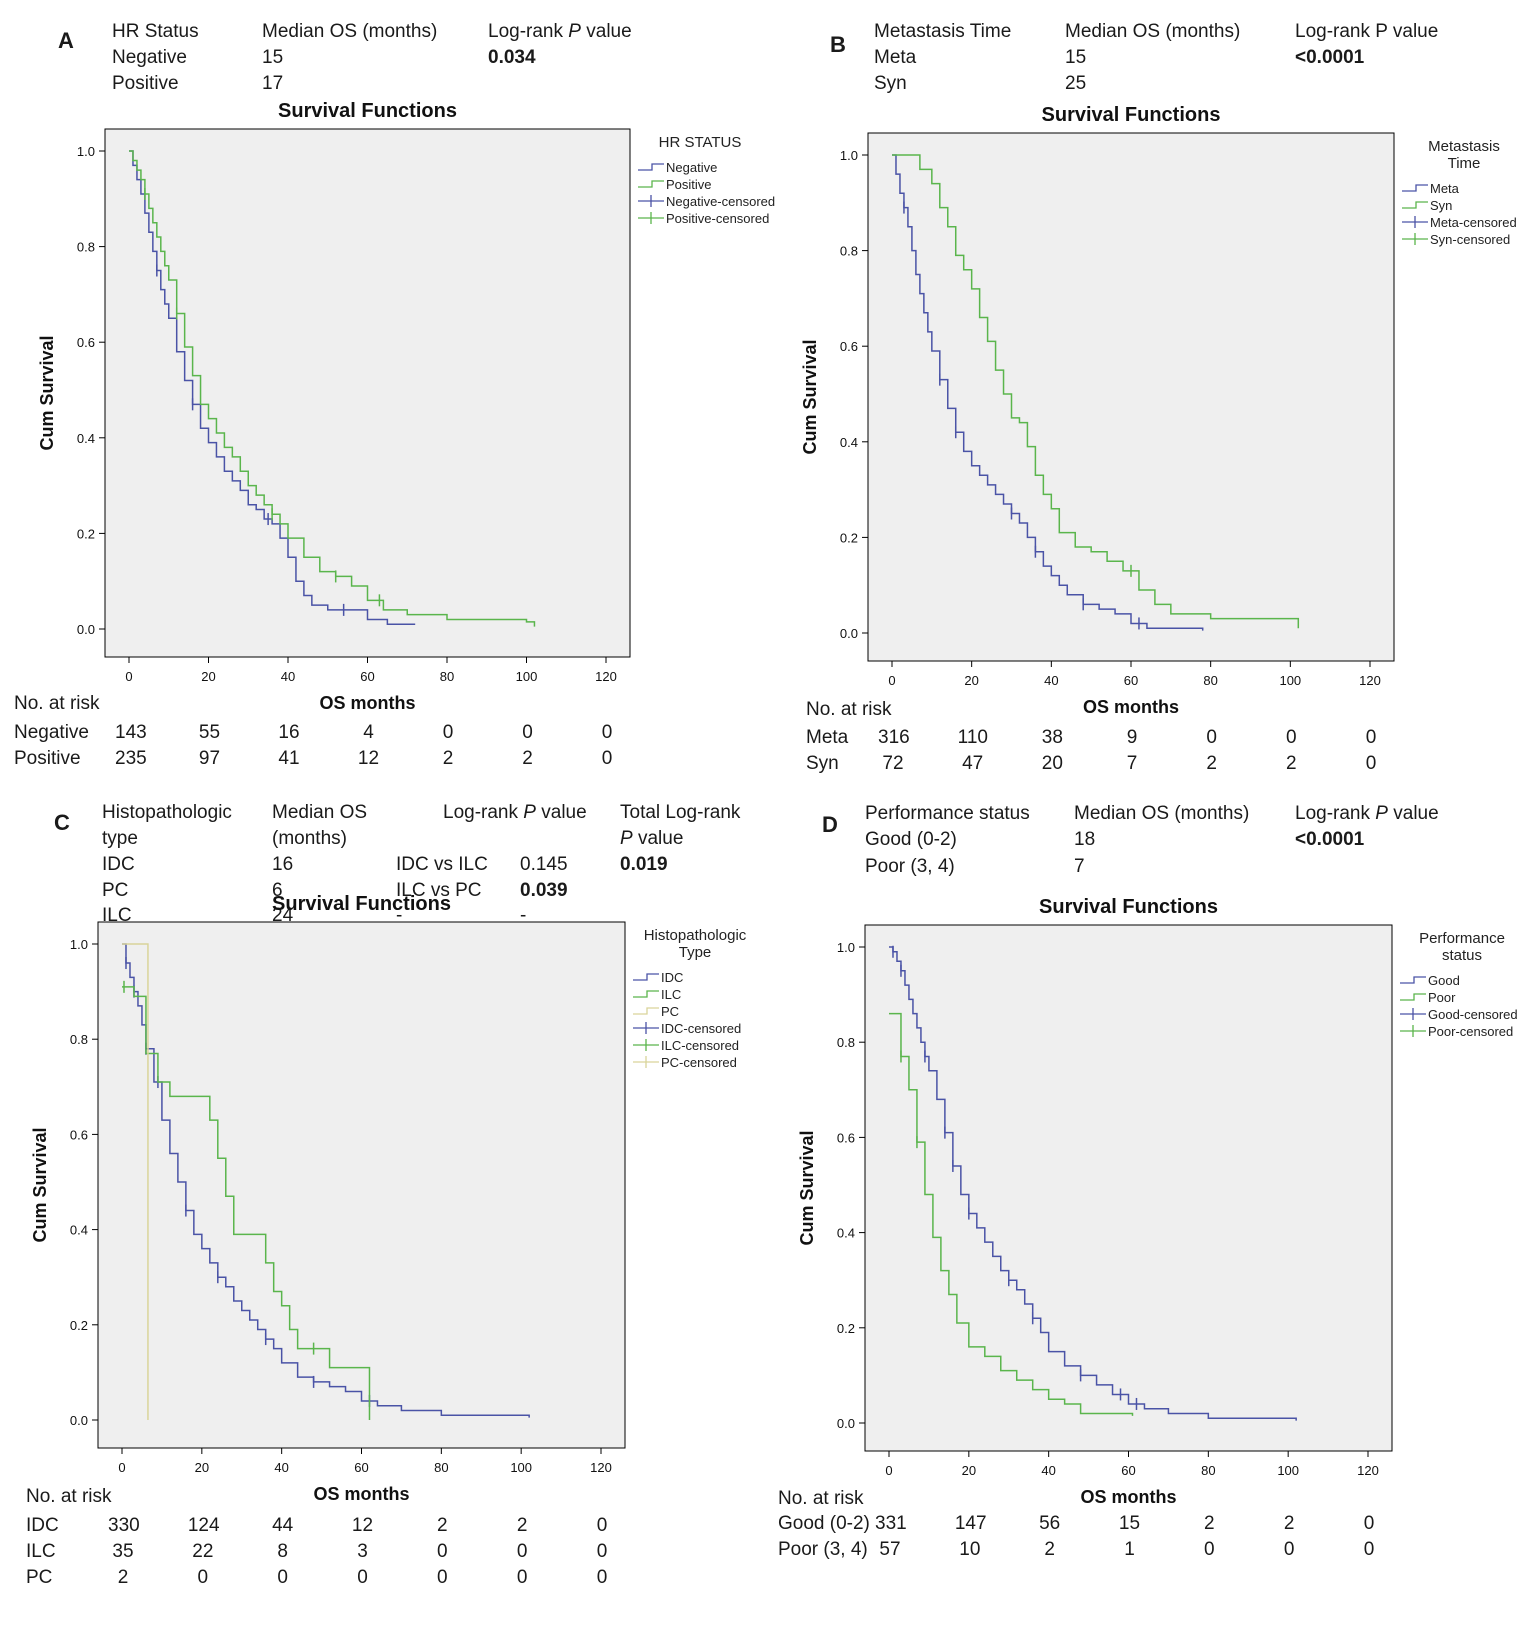  Describe the element at coordinates (691, 167) in the screenshot. I see `legend-entry: Negative` at that location.